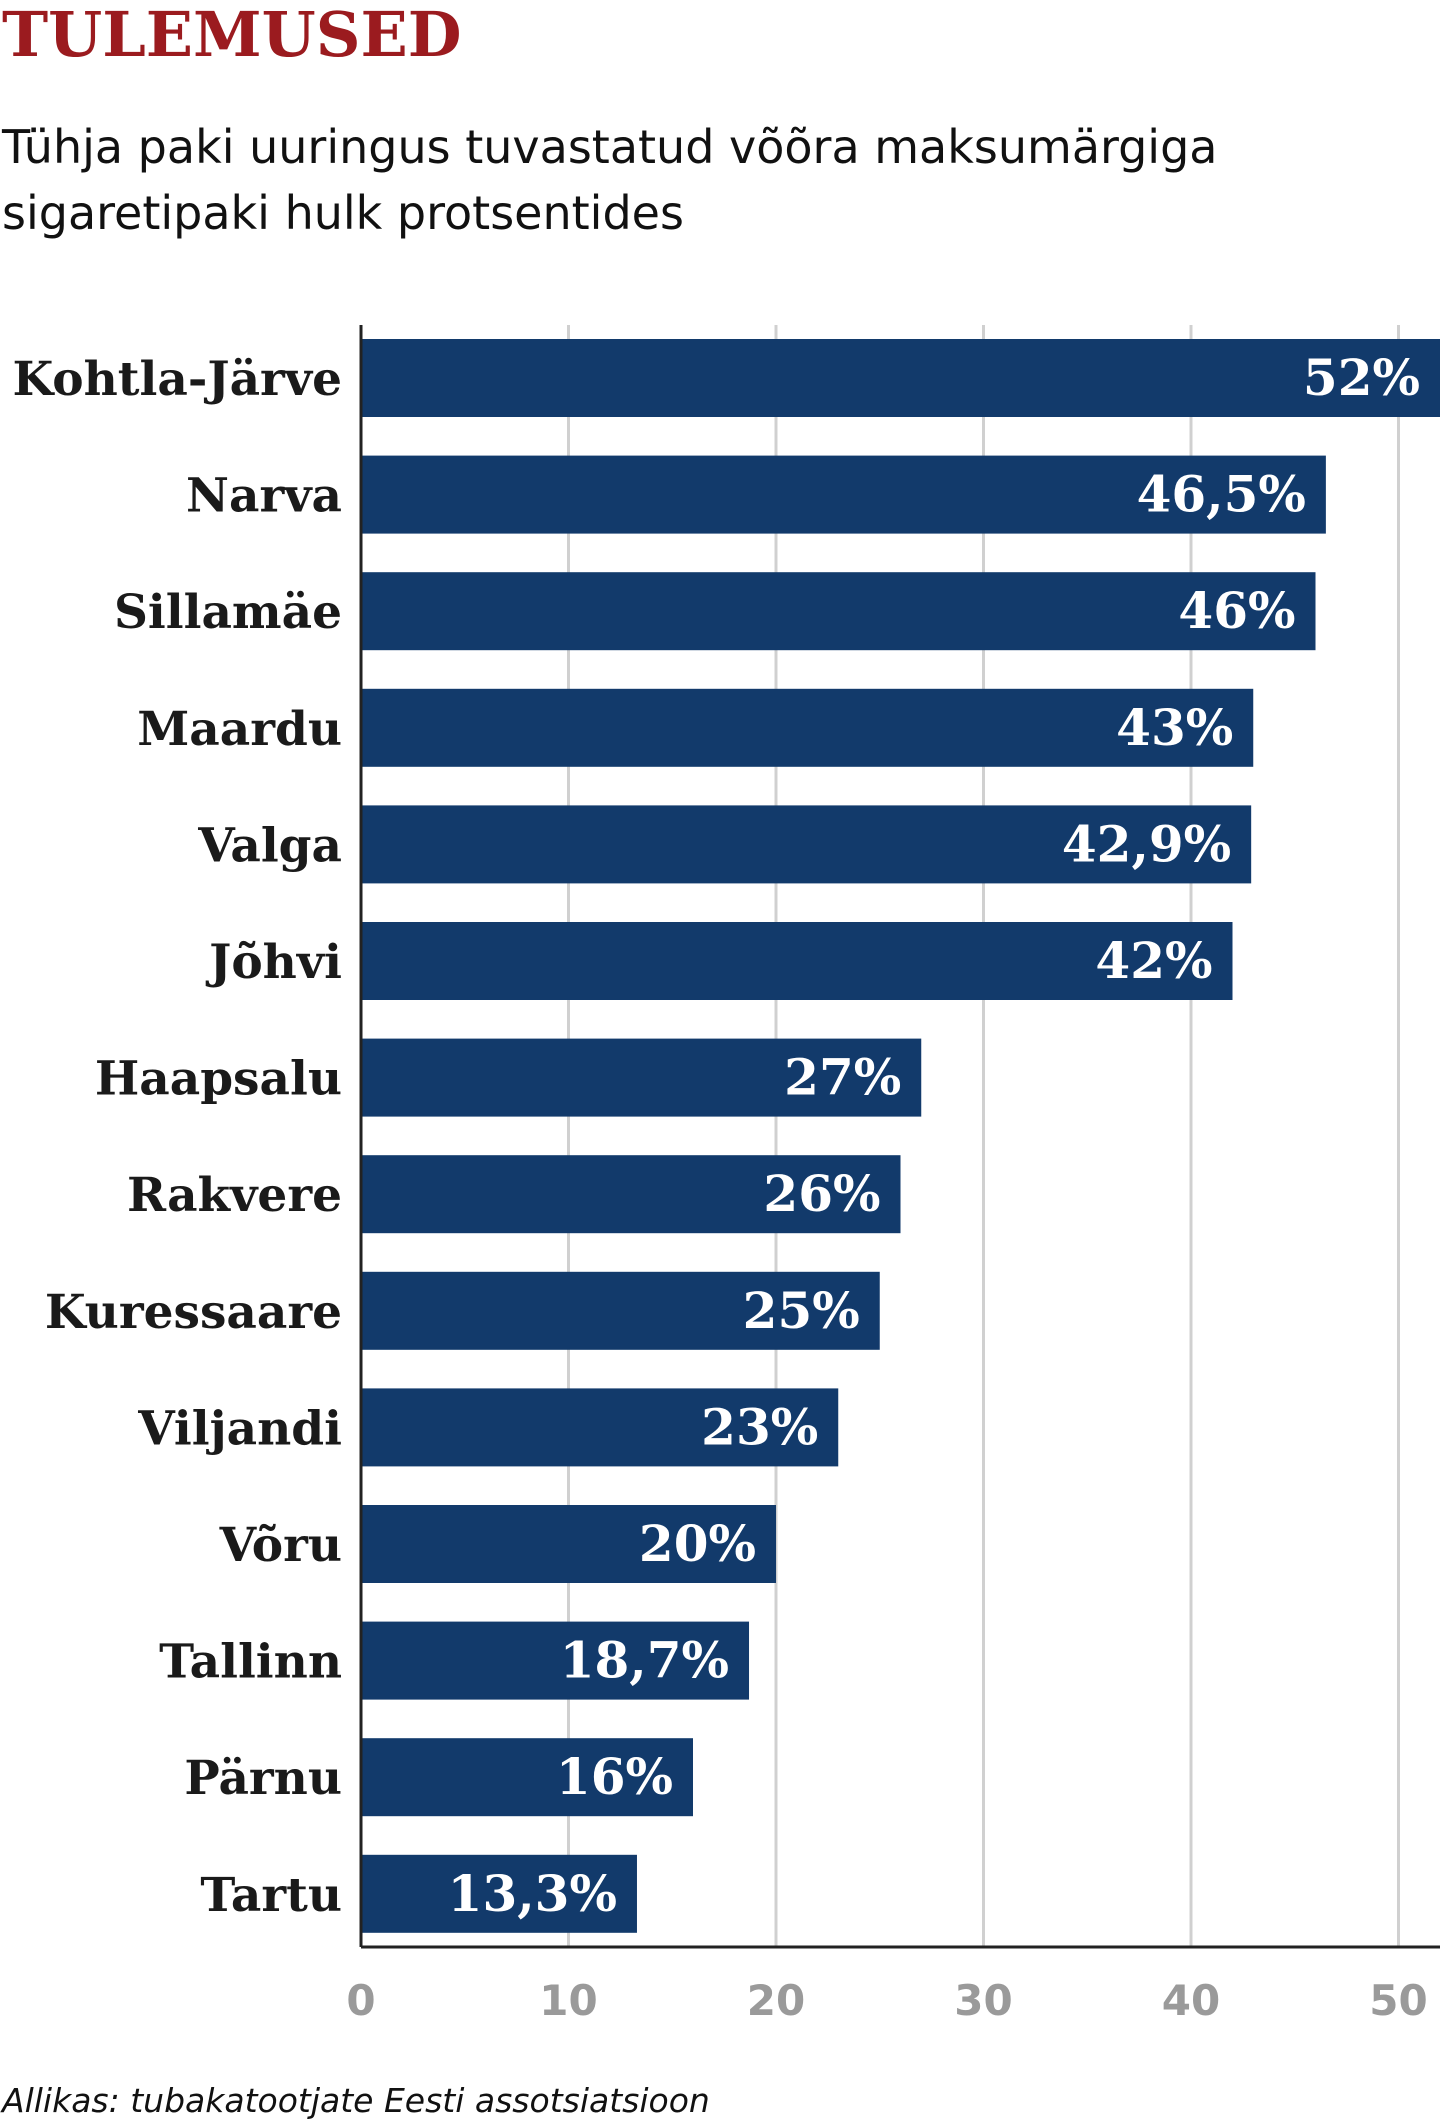 The width and height of the screenshot is (1442, 2121). Describe the element at coordinates (1146, 843) in the screenshot. I see `value-label: 42,9%` at that location.